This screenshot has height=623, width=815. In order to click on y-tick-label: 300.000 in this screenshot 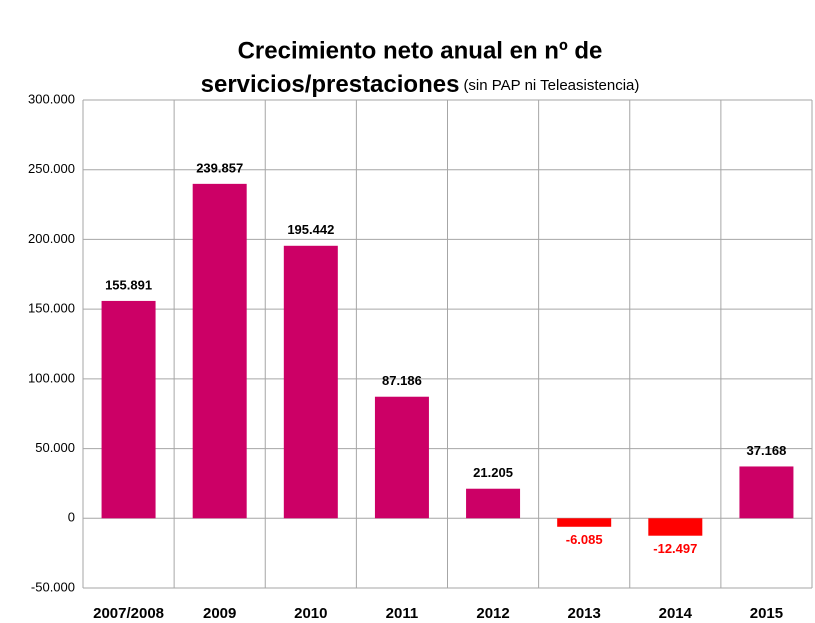, I will do `click(51, 98)`.